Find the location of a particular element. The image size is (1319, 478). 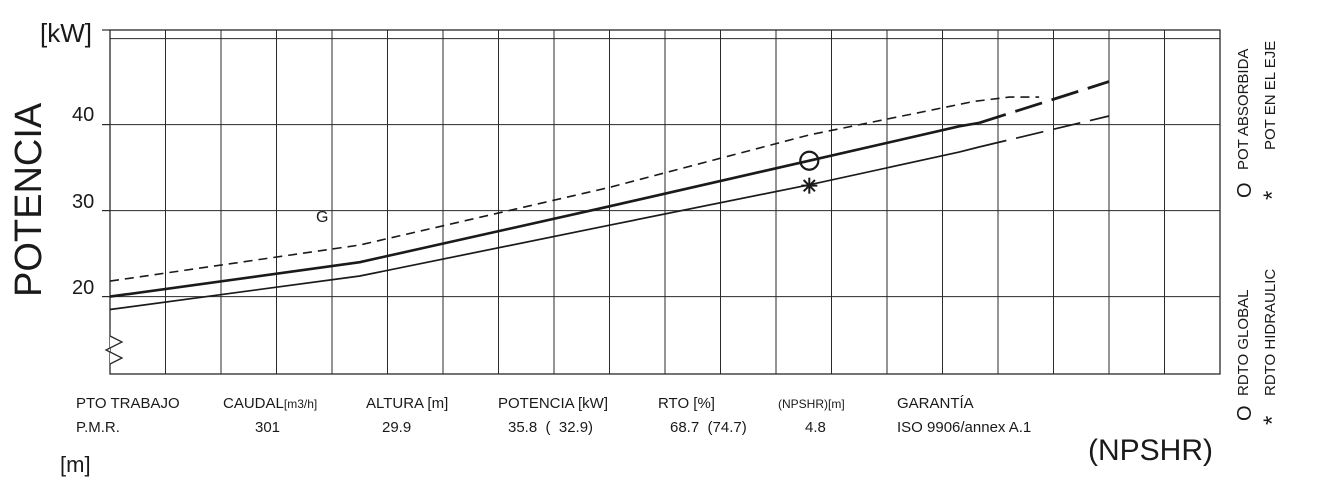

y-tick-40: 40 is located at coordinates (83, 115).